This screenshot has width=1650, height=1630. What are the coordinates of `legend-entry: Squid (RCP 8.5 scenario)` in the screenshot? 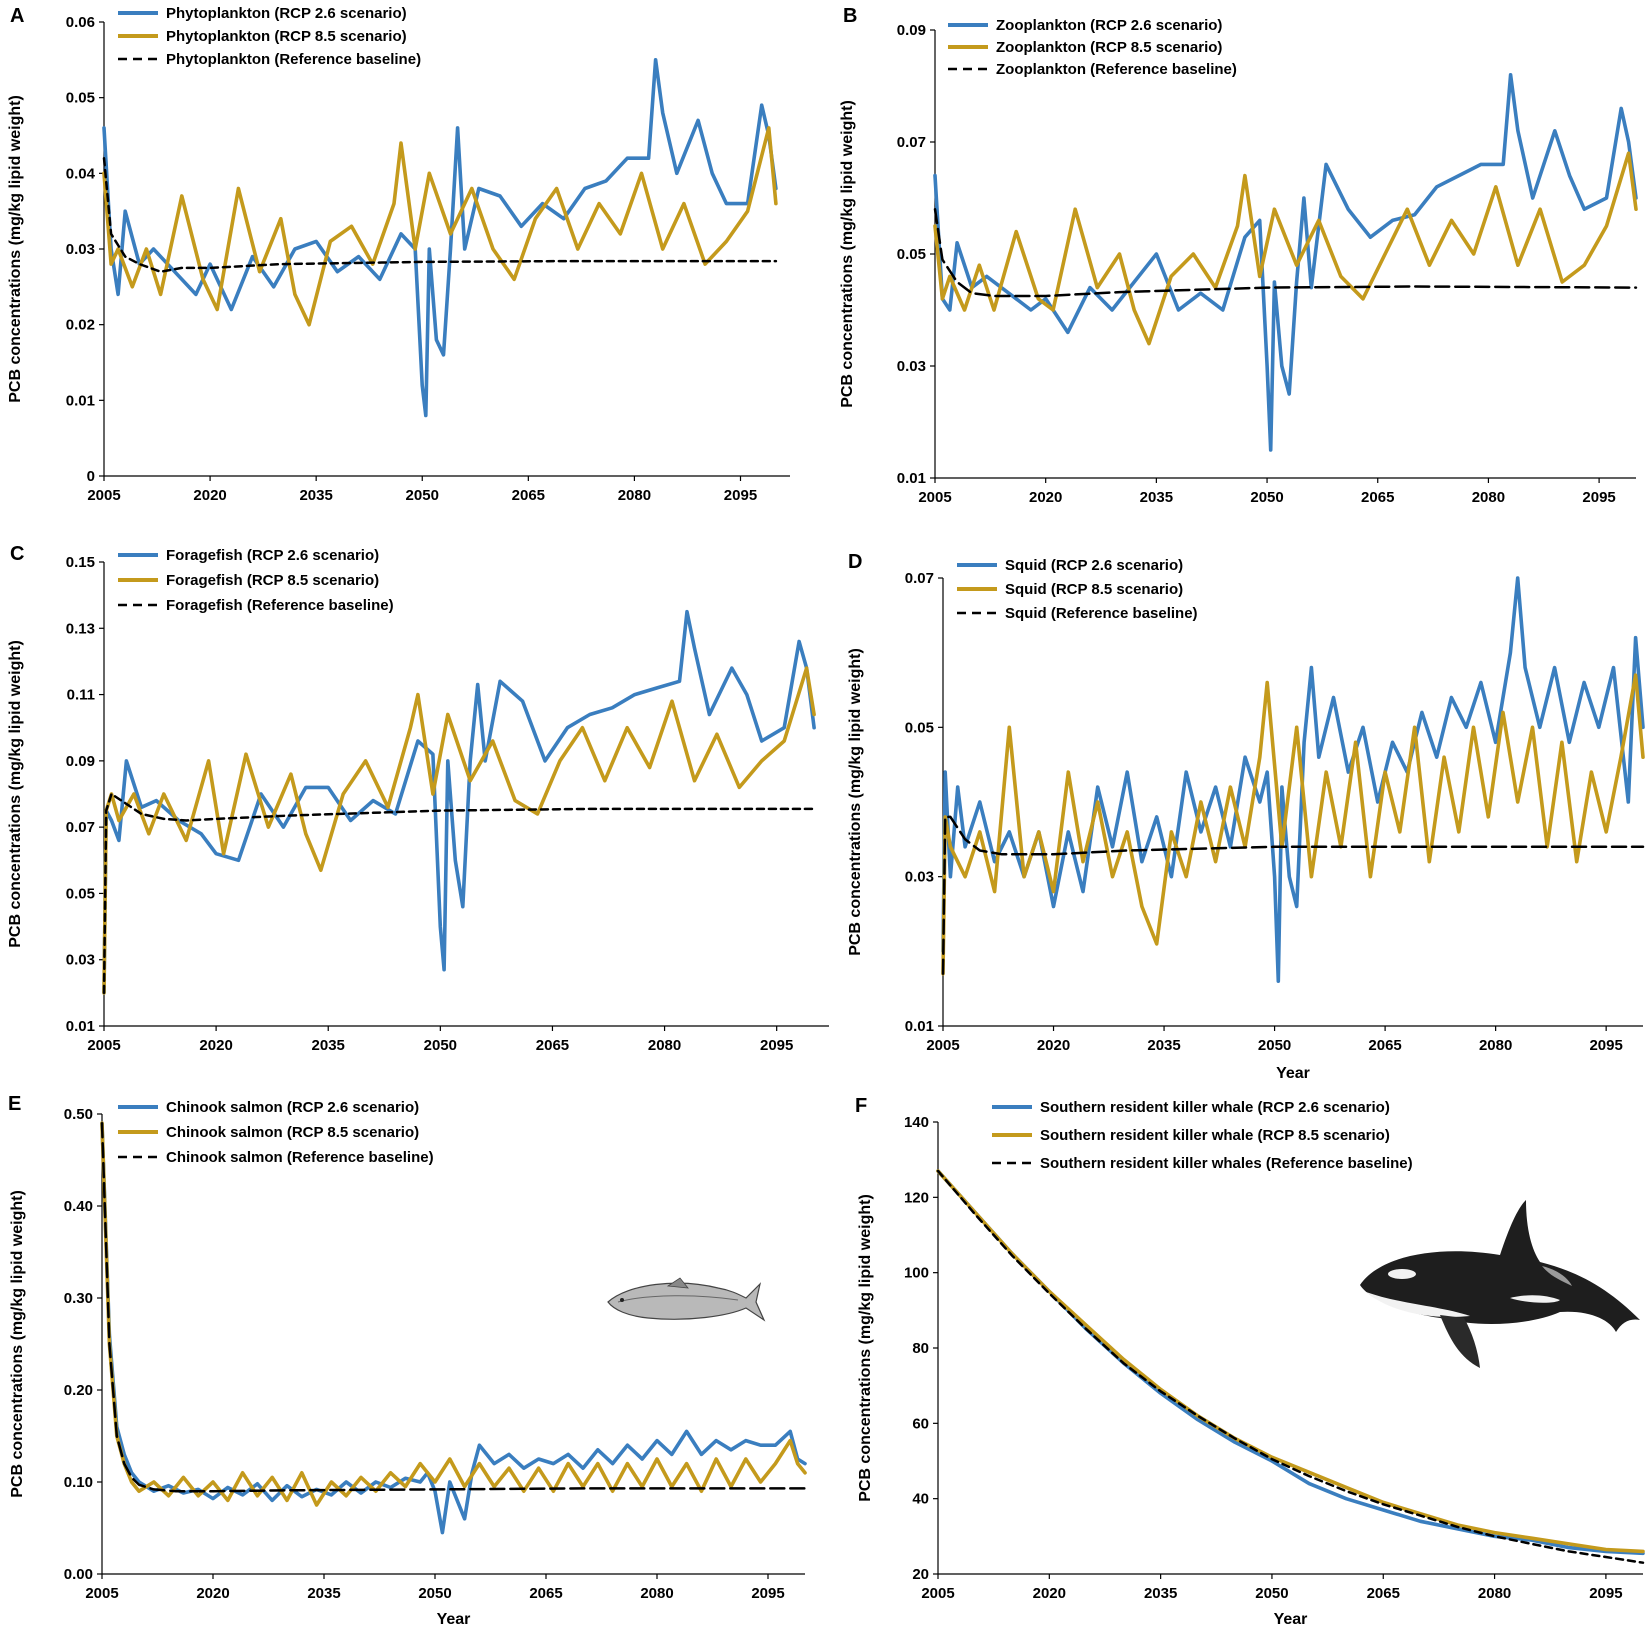 It's located at (1094, 589).